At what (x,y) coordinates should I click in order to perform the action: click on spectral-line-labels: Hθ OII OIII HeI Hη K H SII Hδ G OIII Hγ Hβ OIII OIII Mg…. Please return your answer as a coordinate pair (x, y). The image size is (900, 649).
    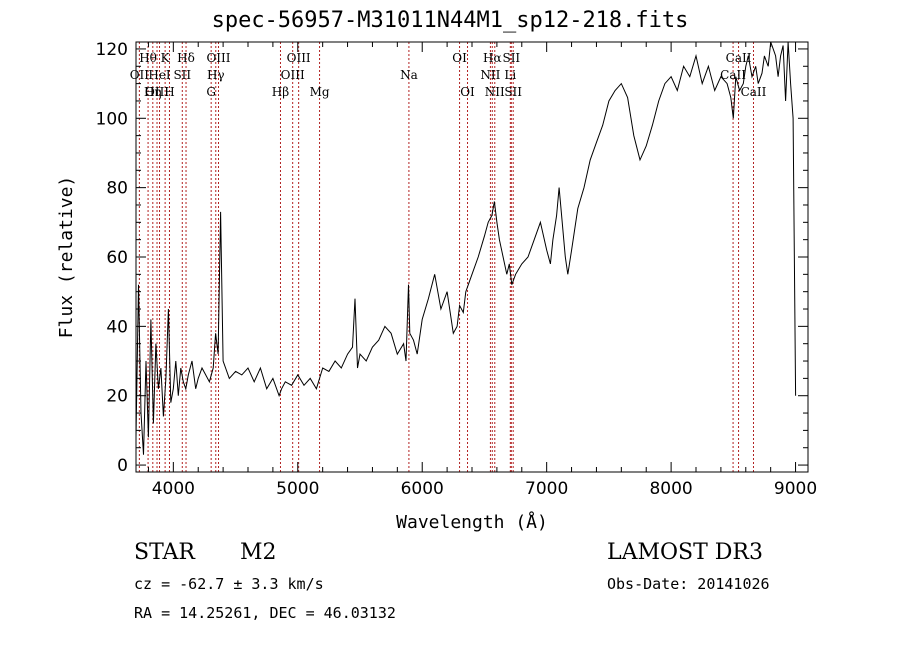
    Looking at the image, I should click on (448, 75).